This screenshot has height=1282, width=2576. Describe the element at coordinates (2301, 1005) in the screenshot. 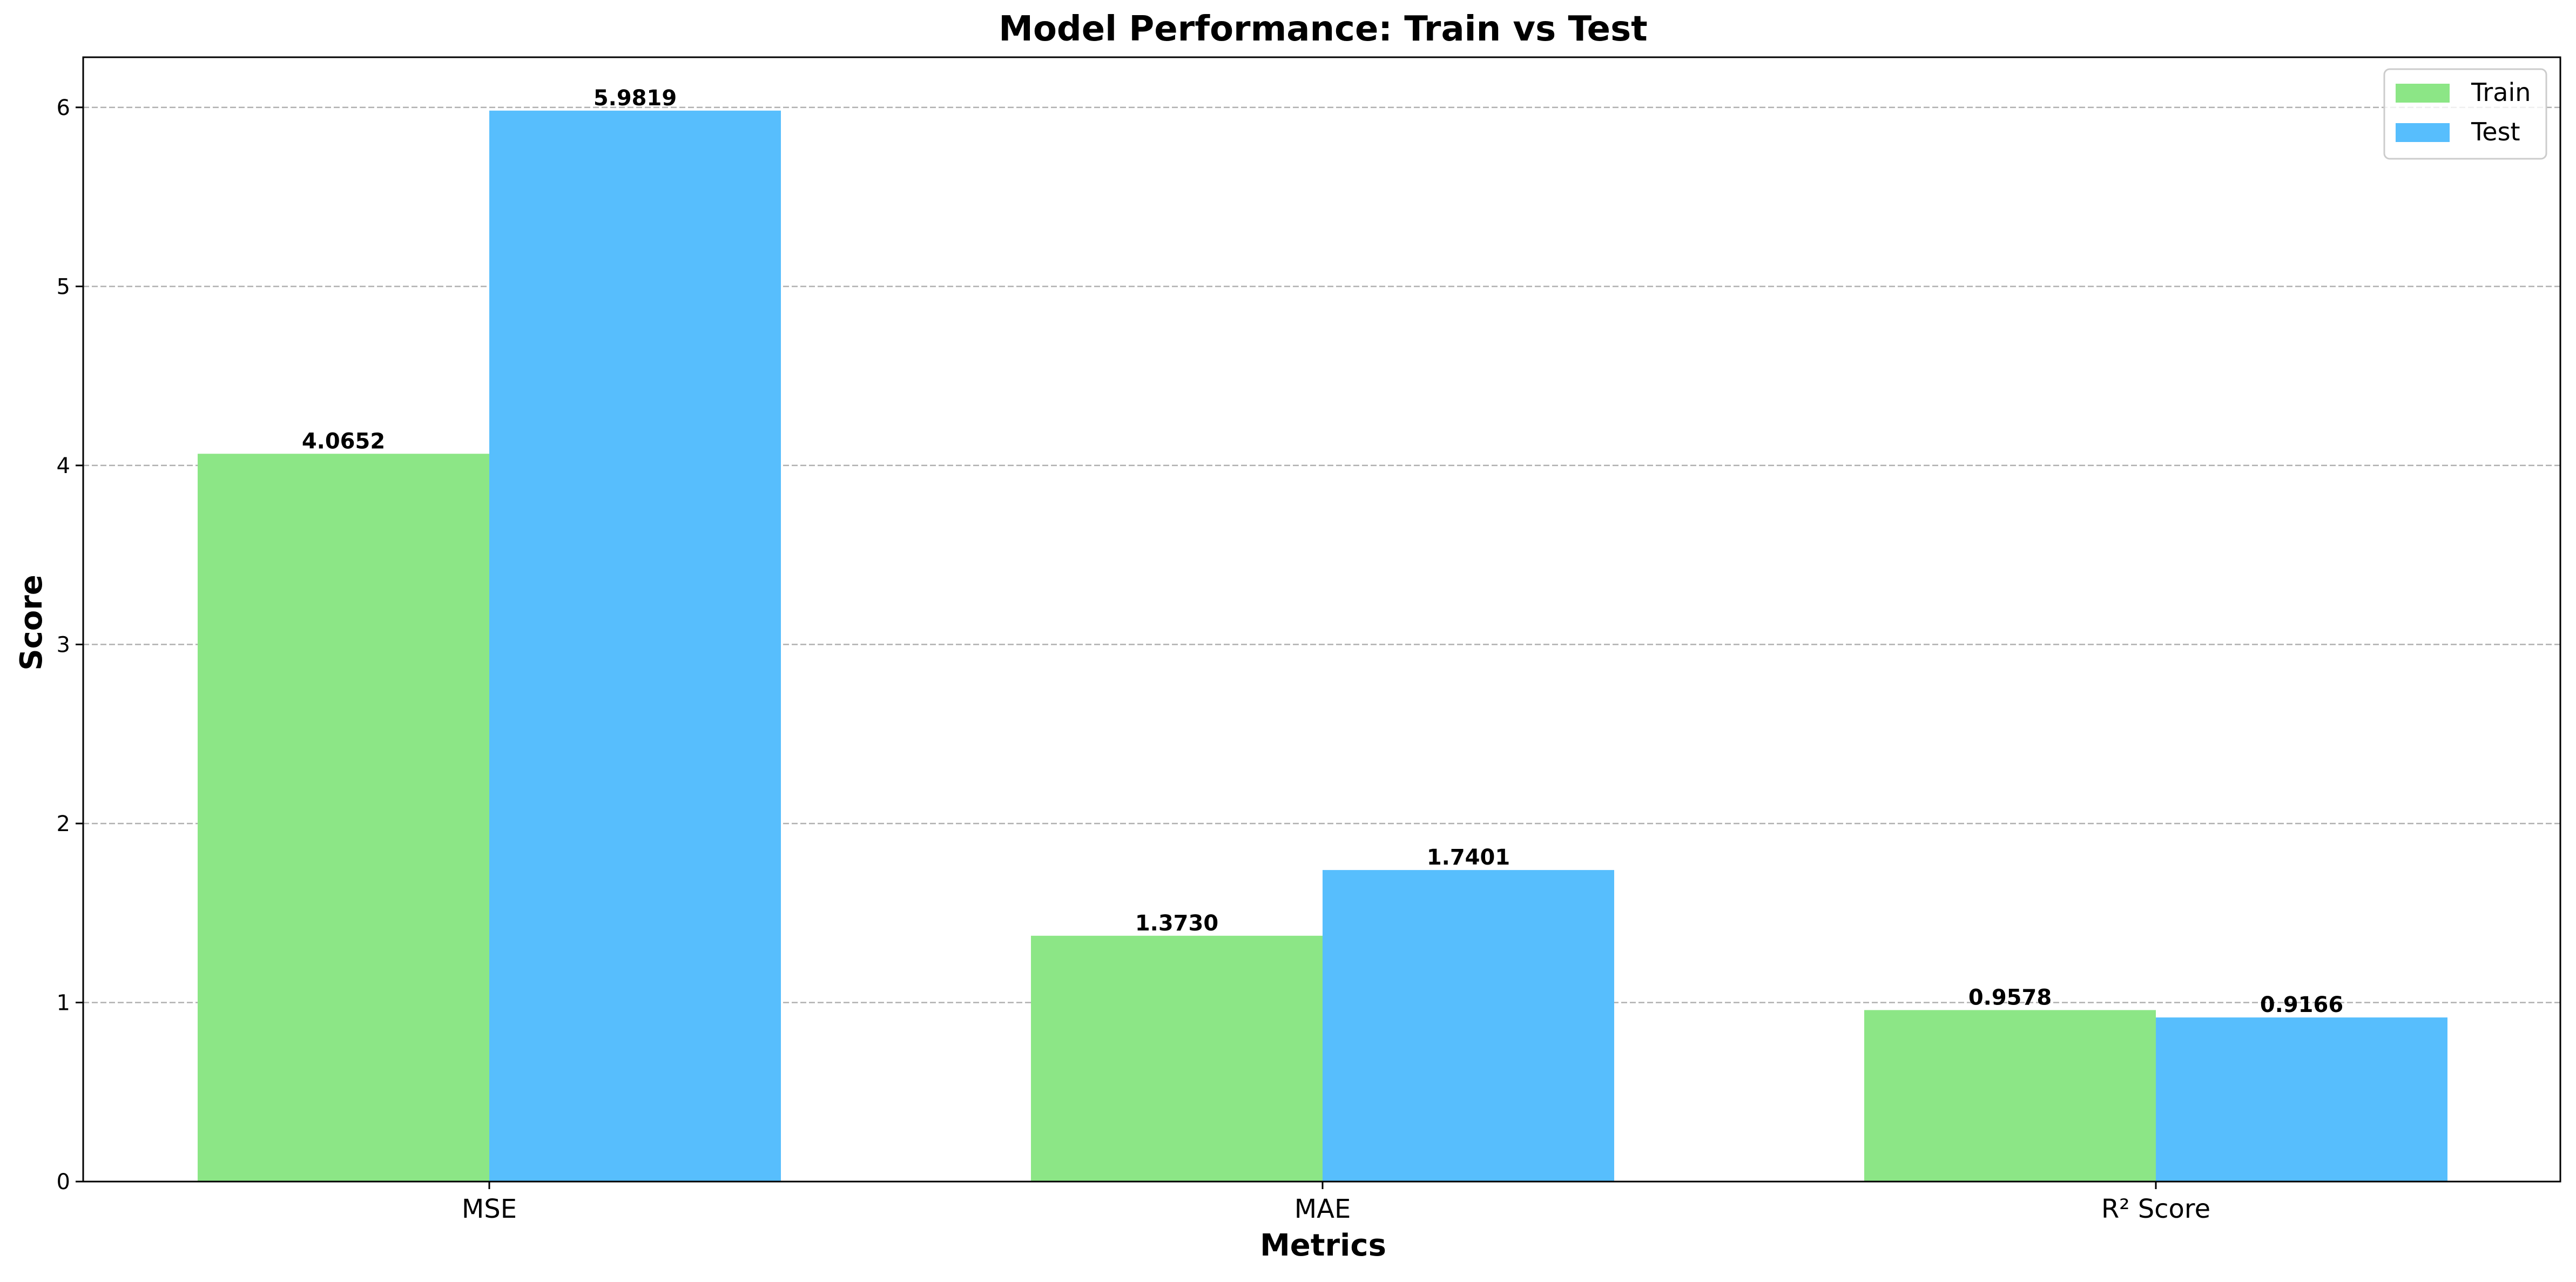

I see `bar-value-label: 0.9166` at that location.